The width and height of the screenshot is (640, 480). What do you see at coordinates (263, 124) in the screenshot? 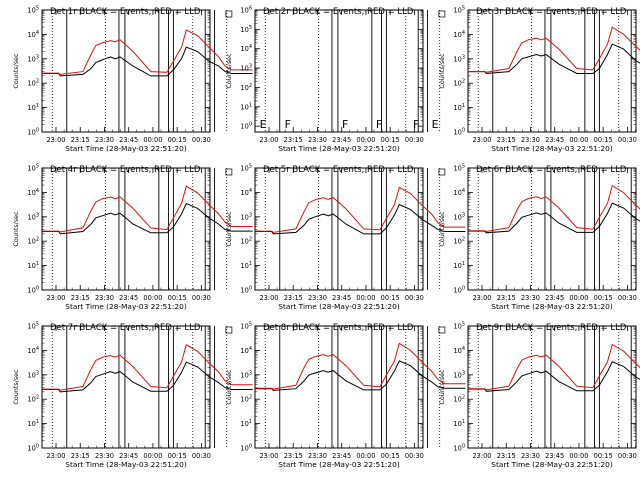
I see `flag-label: E` at bounding box center [263, 124].